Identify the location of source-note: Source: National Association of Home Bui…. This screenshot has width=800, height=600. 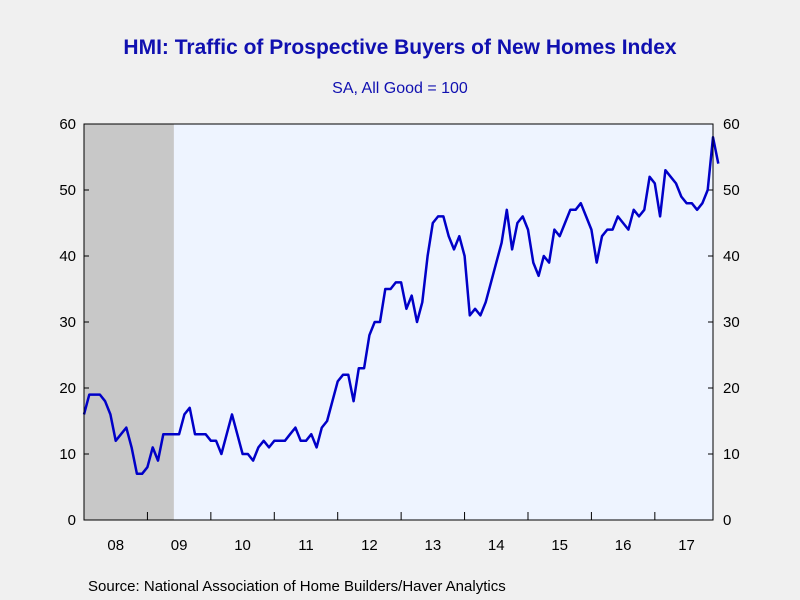
(297, 586).